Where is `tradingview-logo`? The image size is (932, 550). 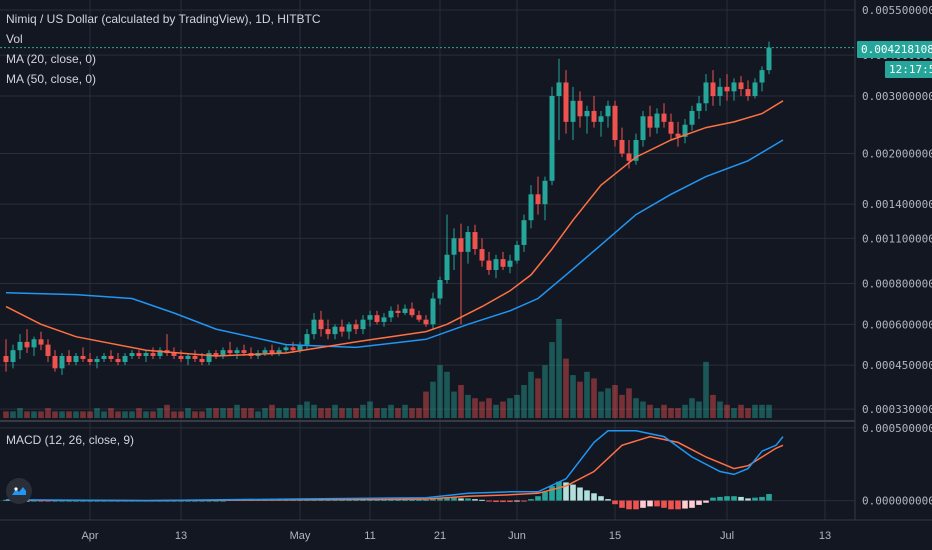
tradingview-logo is located at coordinates (19, 491).